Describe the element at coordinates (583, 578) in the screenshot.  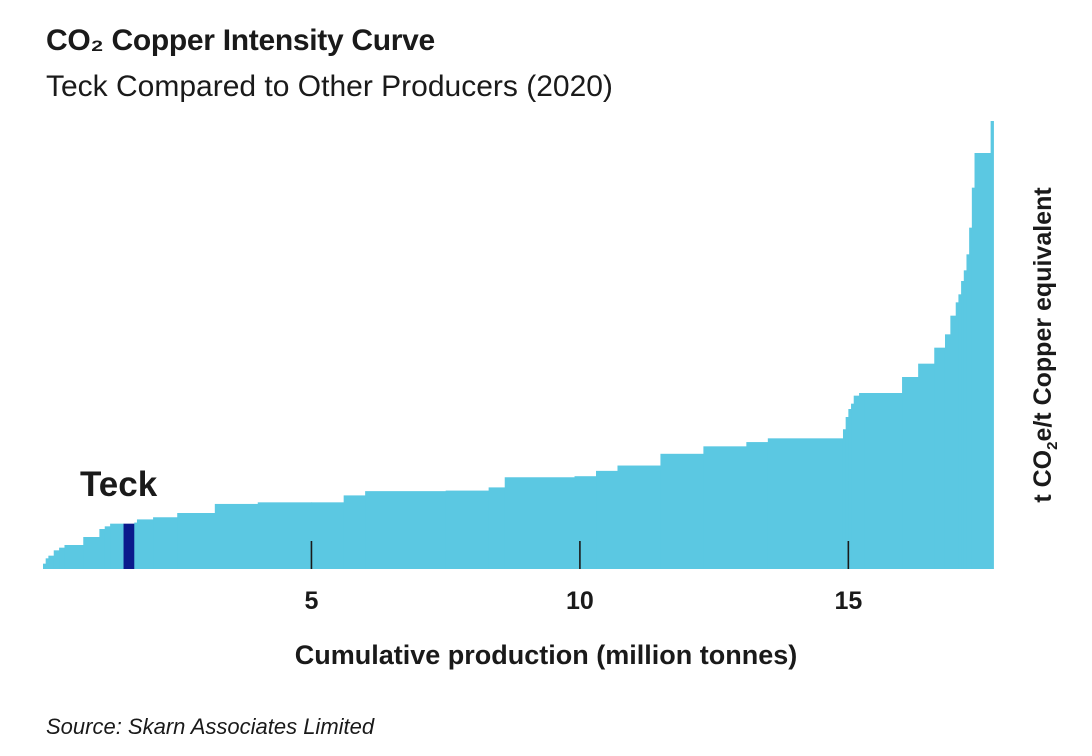
I see `x-ticks-group: 5 10 15` at that location.